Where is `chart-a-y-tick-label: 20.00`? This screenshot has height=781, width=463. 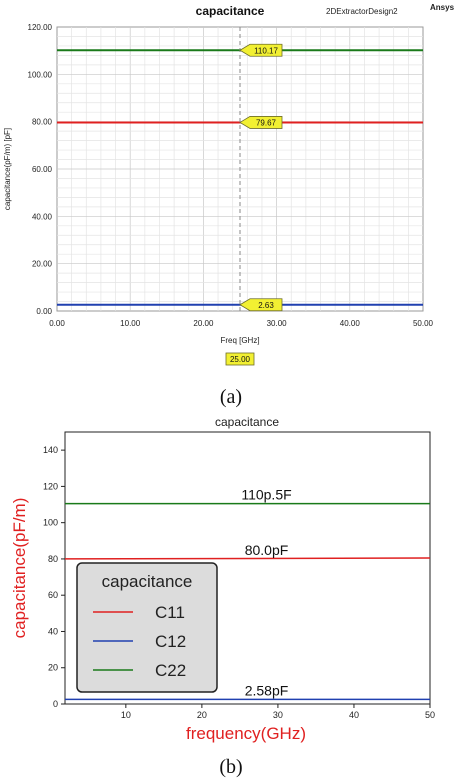 chart-a-y-tick-label: 20.00 is located at coordinates (42, 264).